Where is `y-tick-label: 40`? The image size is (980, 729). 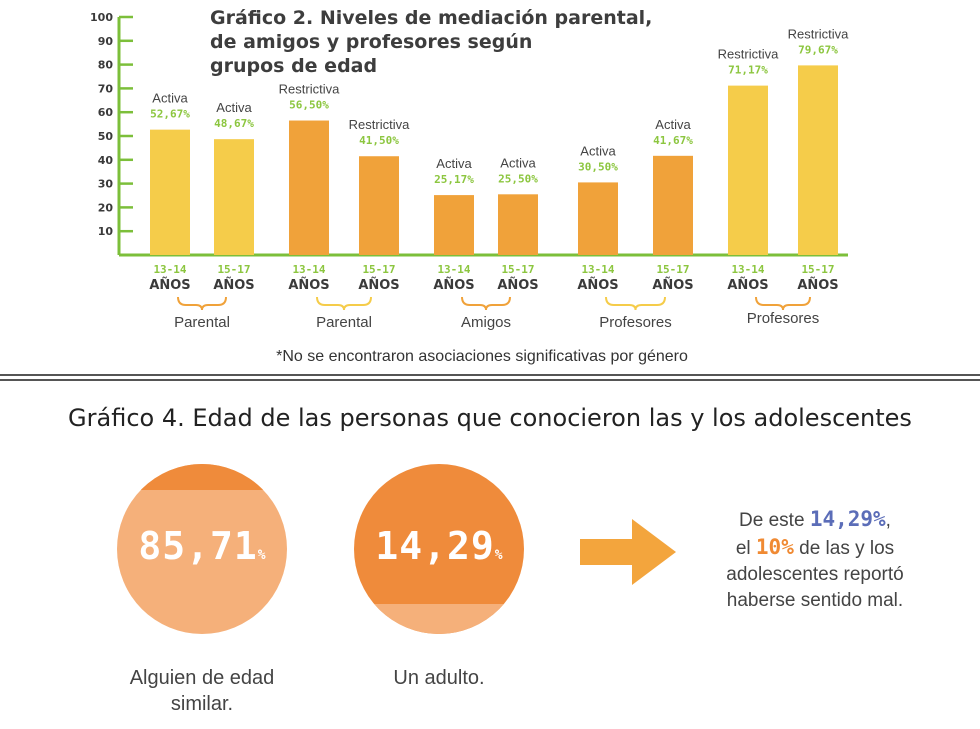
y-tick-label: 40 is located at coordinates (106, 160).